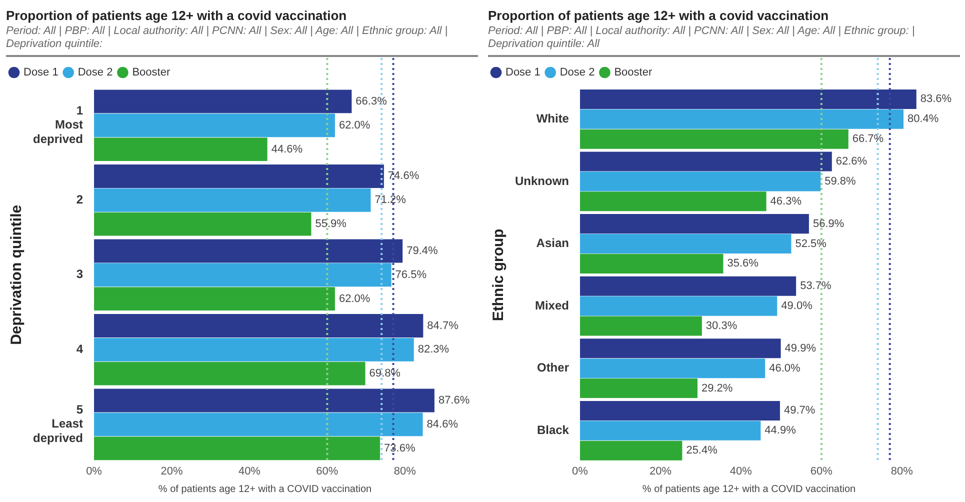 Image resolution: width=965 pixels, height=502 pixels. Describe the element at coordinates (443, 326) in the screenshot. I see `data-label: 84.7%` at that location.